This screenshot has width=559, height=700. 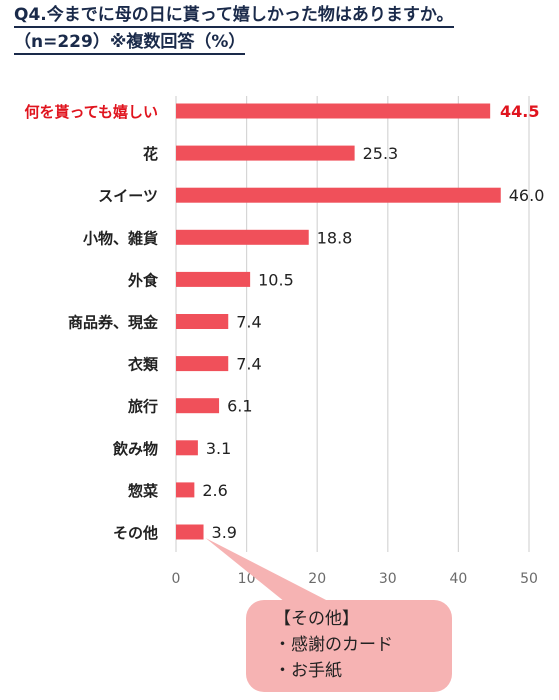 I want to click on category-label: 外食, so click(x=143, y=280).